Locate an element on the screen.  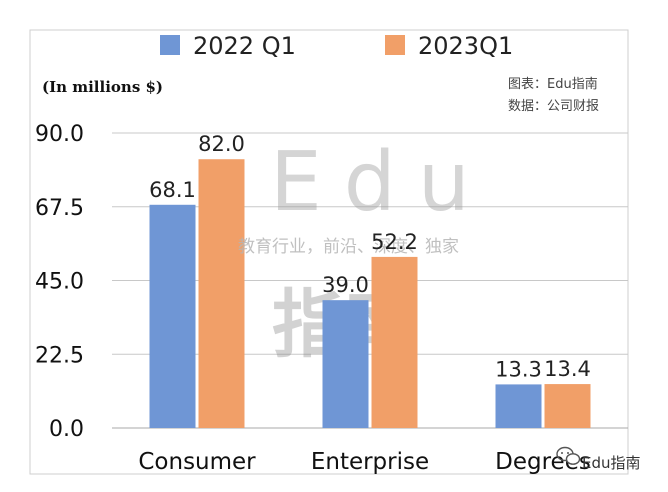
legend-label-0: 2022 Q1 is located at coordinates (244, 46).